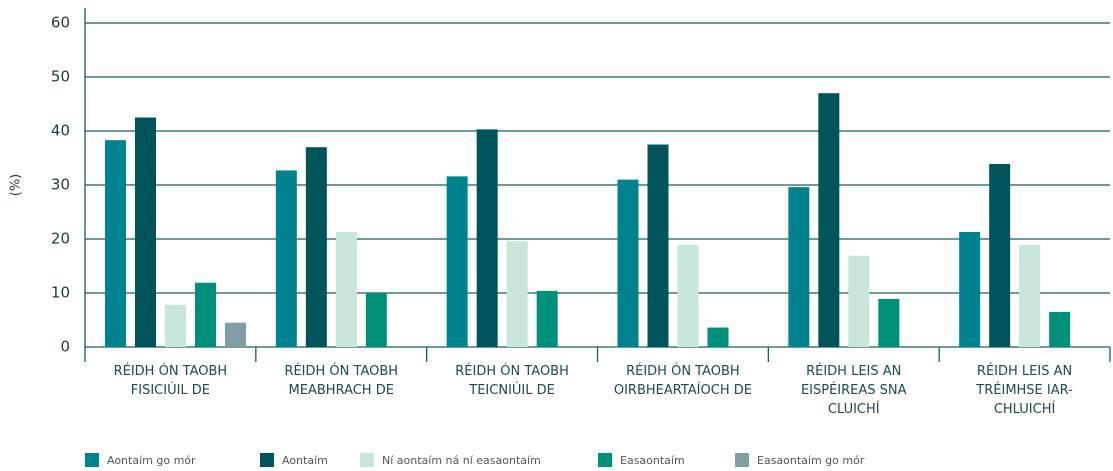  I want to click on legend-item: Ní aontaím ná ní easaontaím, so click(450, 460).